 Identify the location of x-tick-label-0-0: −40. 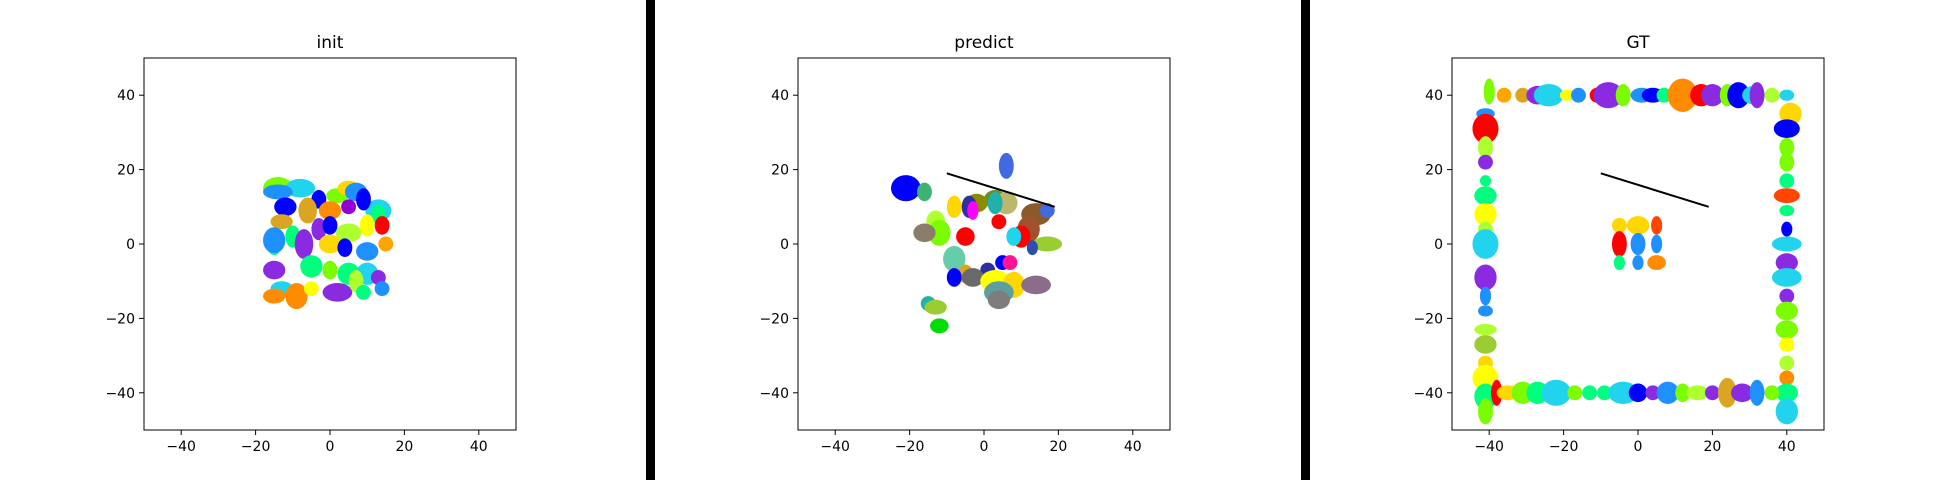
(181, 447).